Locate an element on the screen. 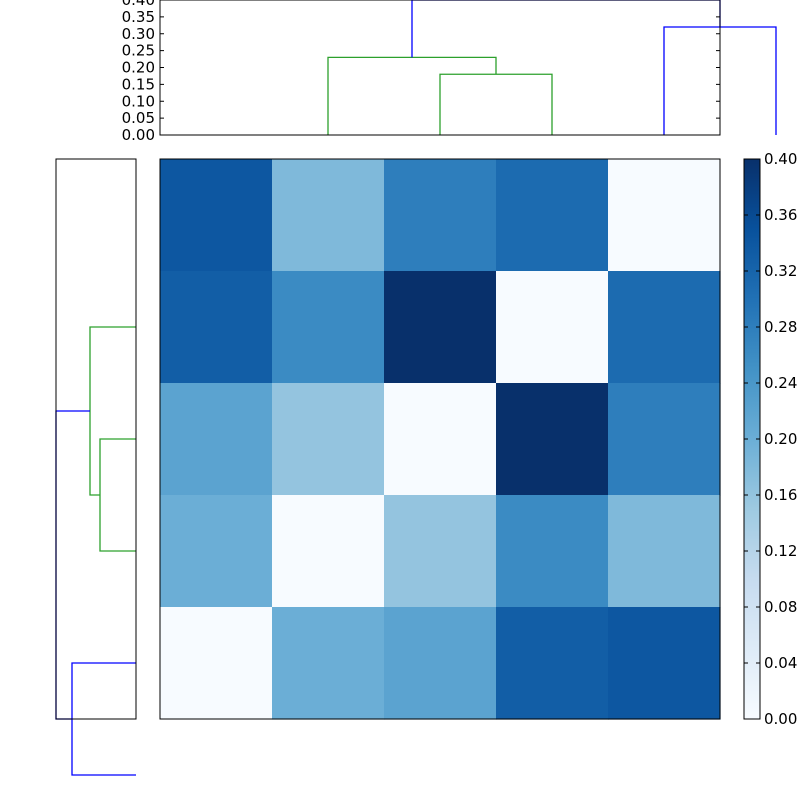 The height and width of the screenshot is (800, 800). top-dendrogram-y-axis: 0.000.050.100.150.200.250.300.350.40 is located at coordinates (421, 72).